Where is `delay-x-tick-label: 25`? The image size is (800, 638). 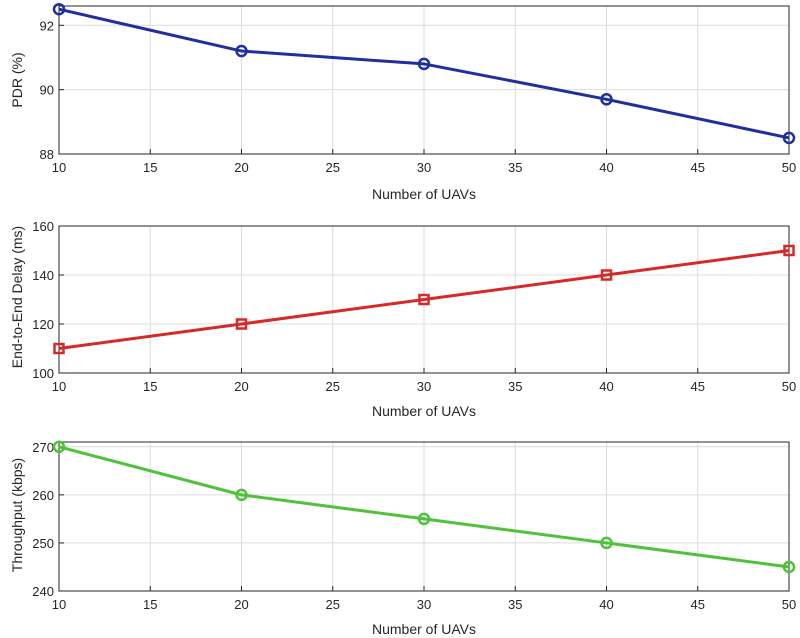
delay-x-tick-label: 25 is located at coordinates (333, 386).